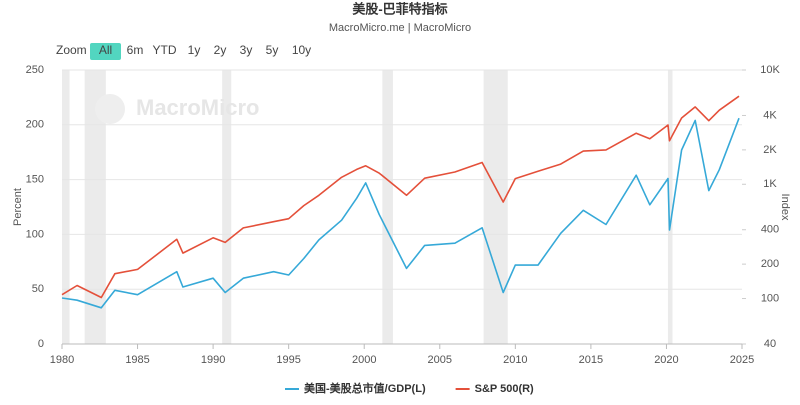 The height and width of the screenshot is (405, 800). What do you see at coordinates (770, 344) in the screenshot?
I see `y2-tick-label: 40` at bounding box center [770, 344].